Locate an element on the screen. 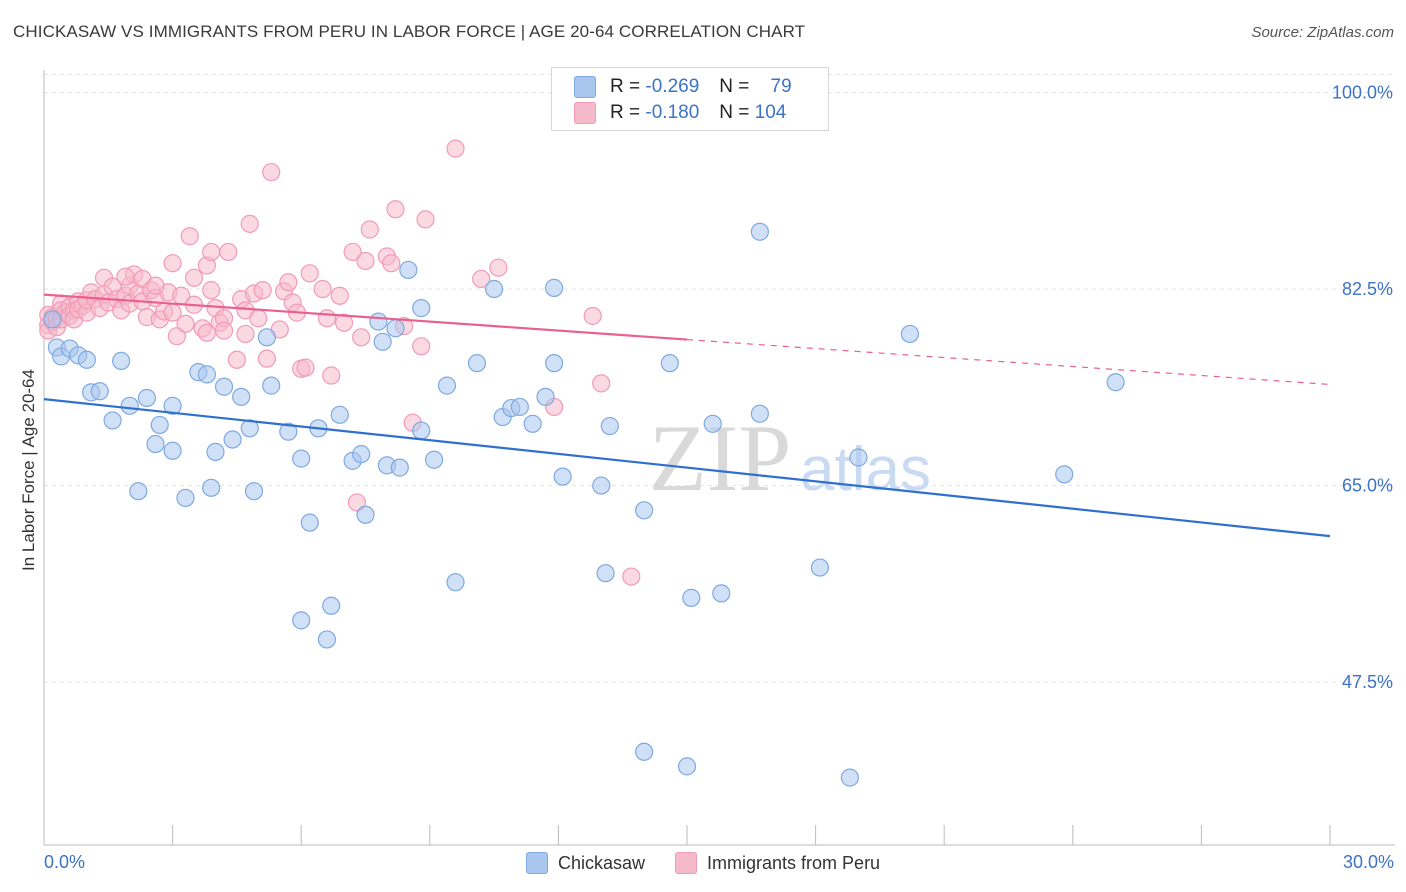  legend-label-peru: Immigrants from Peru is located at coordinates (794, 862).